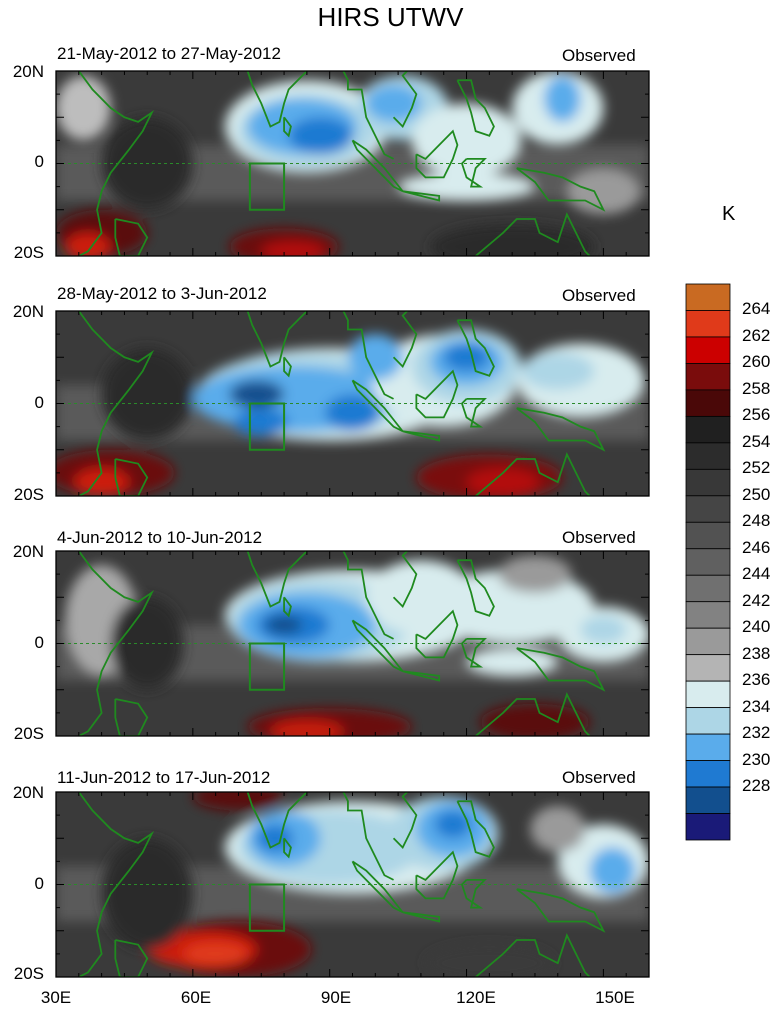 The height and width of the screenshot is (1012, 781). I want to click on figure-title: HIRS UTWV, so click(390, 17).